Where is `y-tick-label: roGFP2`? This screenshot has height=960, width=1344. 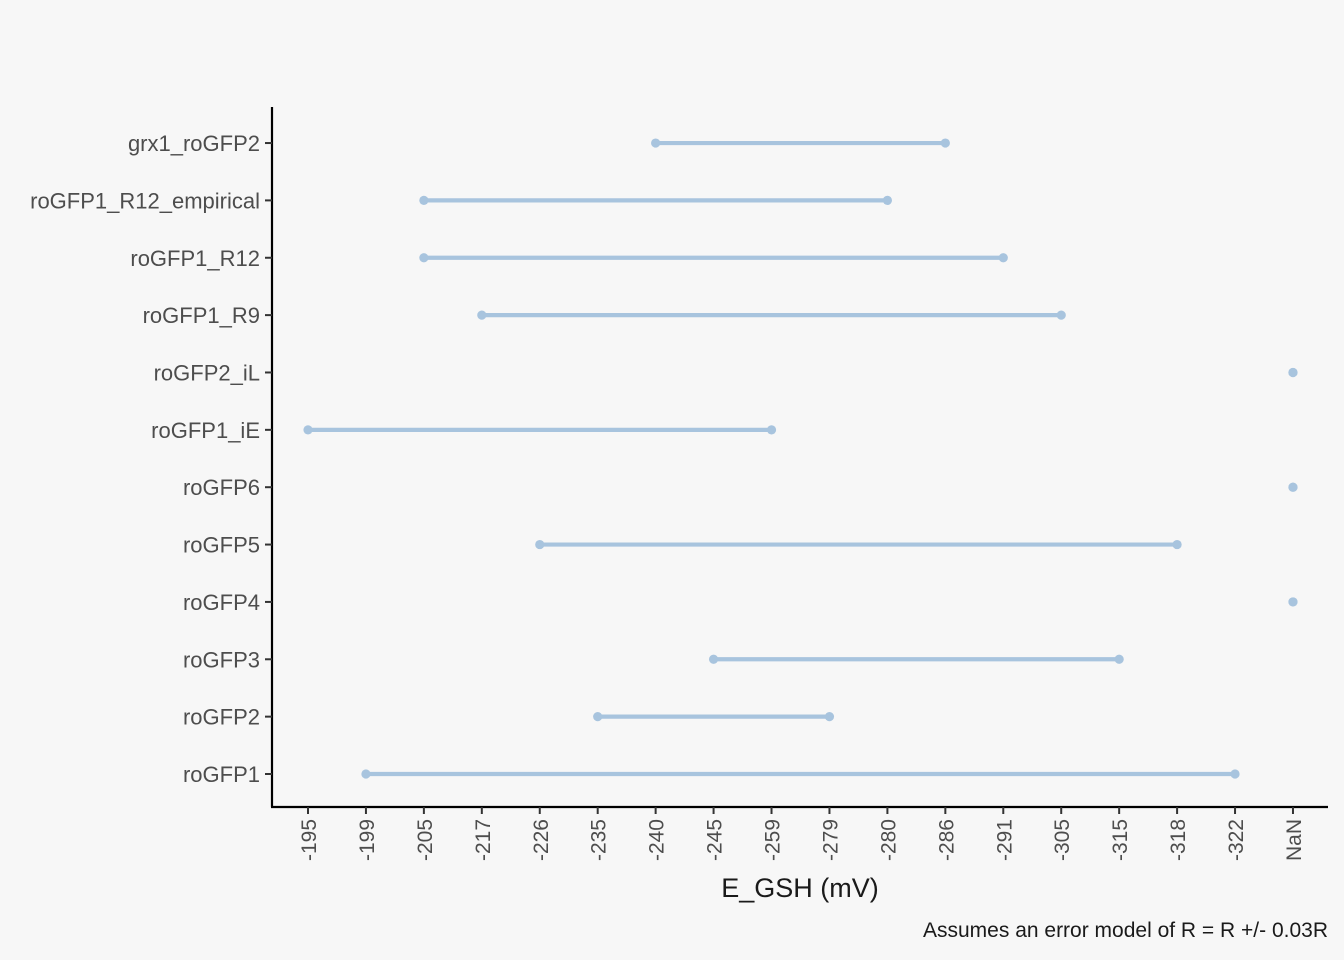
y-tick-label: roGFP2 is located at coordinates (221, 717).